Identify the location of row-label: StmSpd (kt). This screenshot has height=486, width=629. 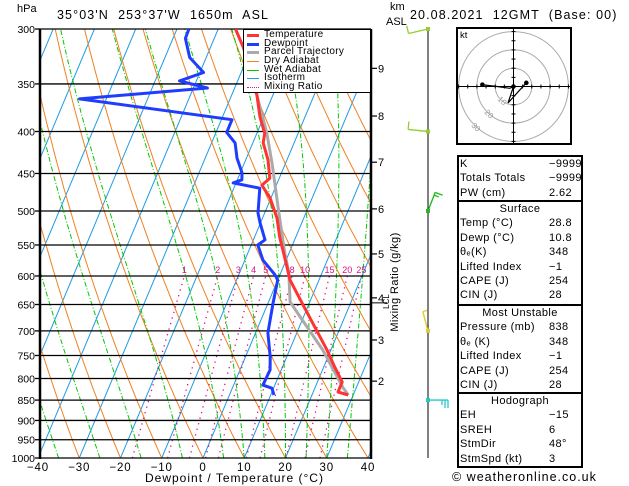
(491, 458).